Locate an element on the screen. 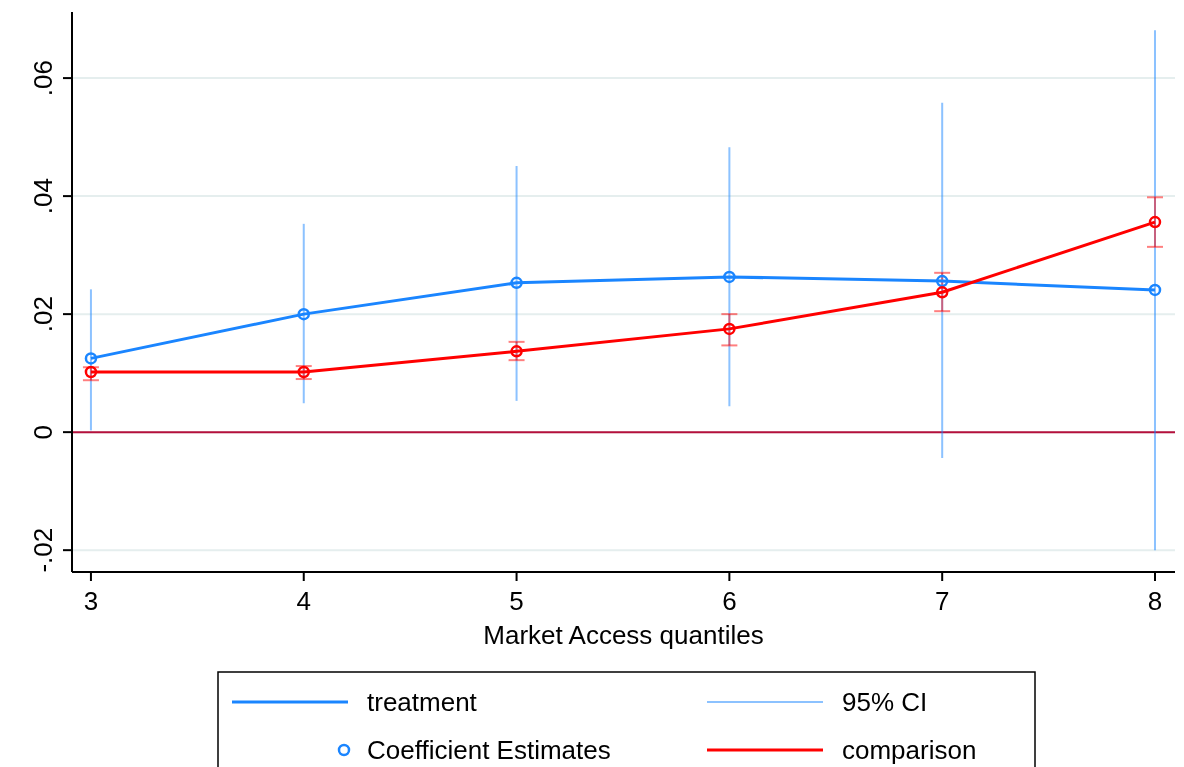 The image size is (1184, 767). x-tick-label: 8 is located at coordinates (1155, 601).